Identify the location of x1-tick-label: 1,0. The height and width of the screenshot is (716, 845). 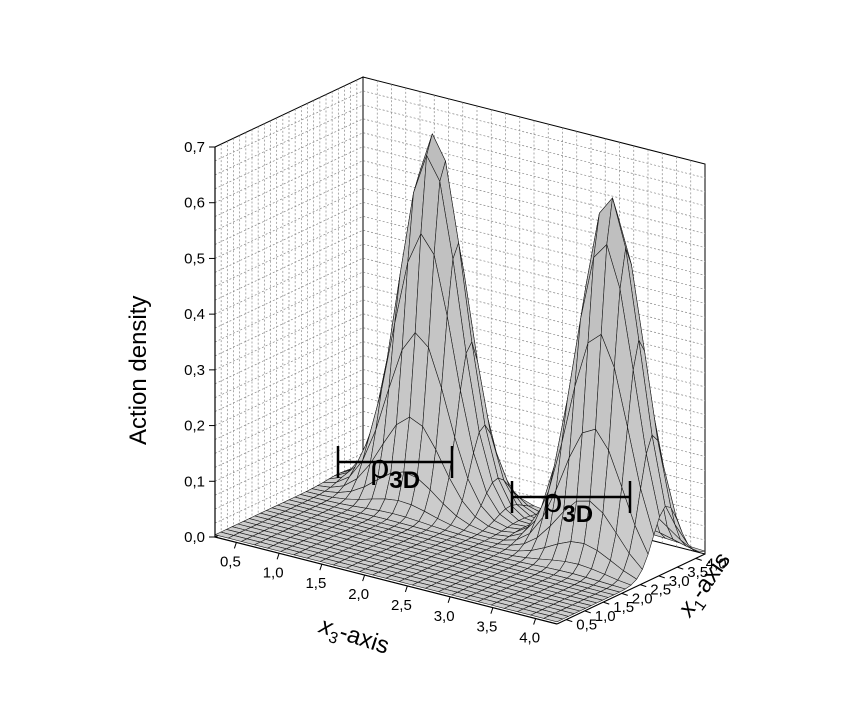
(605, 616).